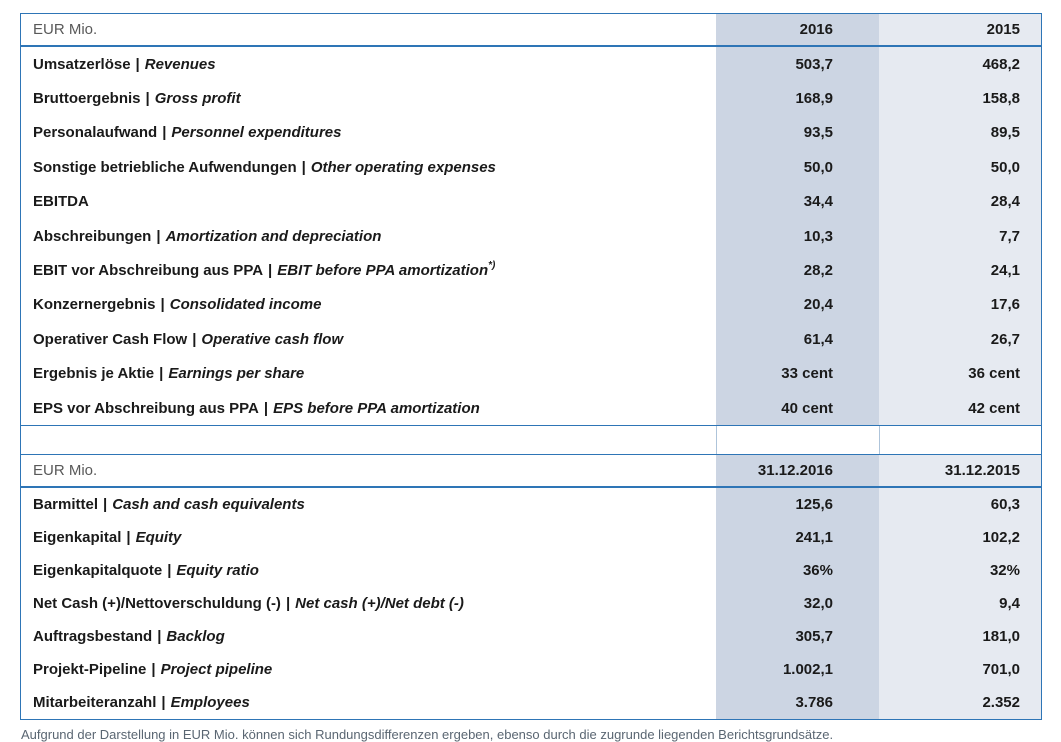 This screenshot has height=742, width=1061. What do you see at coordinates (797, 440) in the screenshot?
I see `gap-col1-cell` at bounding box center [797, 440].